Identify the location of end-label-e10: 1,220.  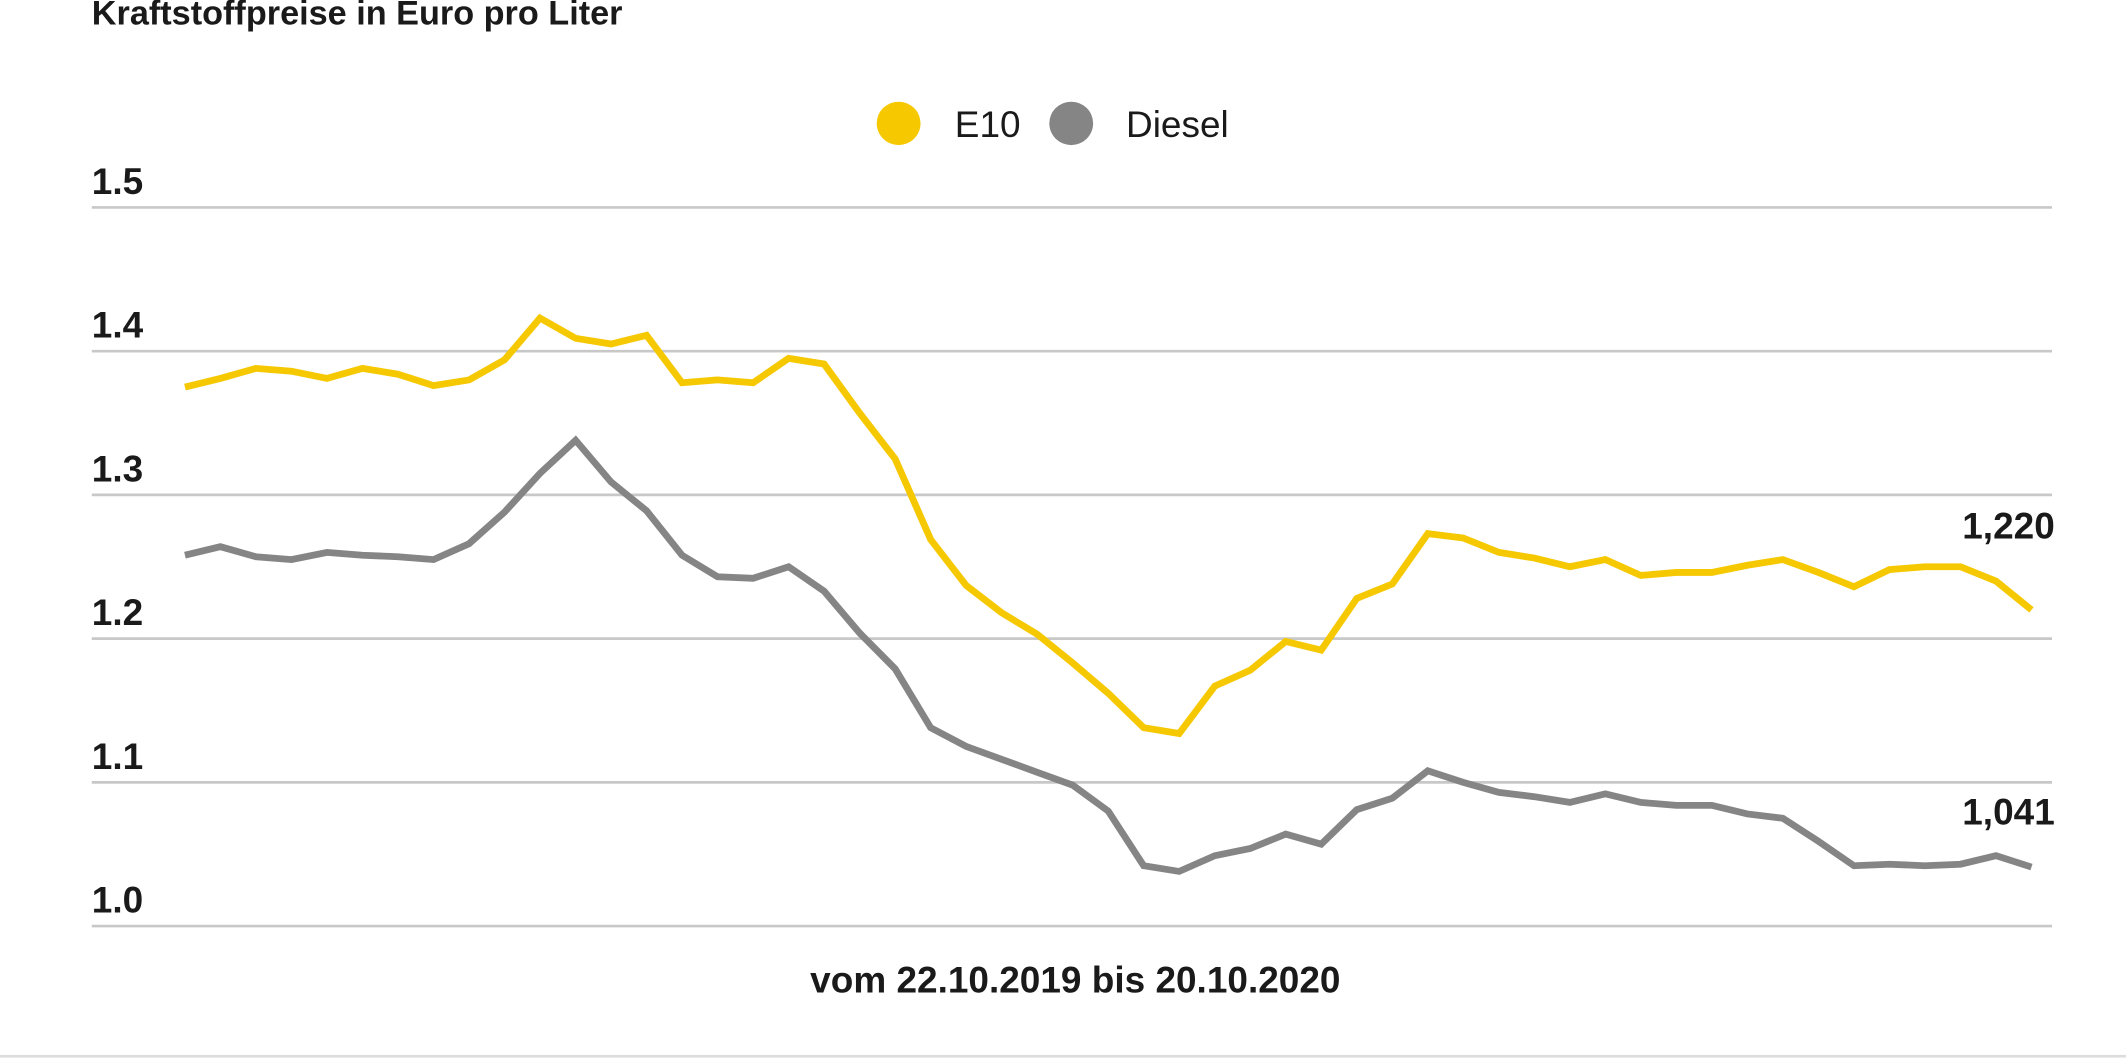
(2008, 525).